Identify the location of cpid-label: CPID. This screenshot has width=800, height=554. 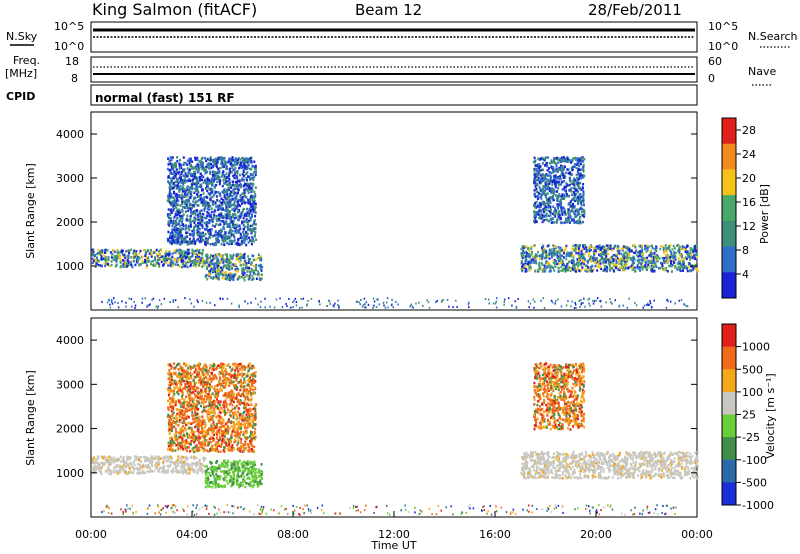
(20, 96).